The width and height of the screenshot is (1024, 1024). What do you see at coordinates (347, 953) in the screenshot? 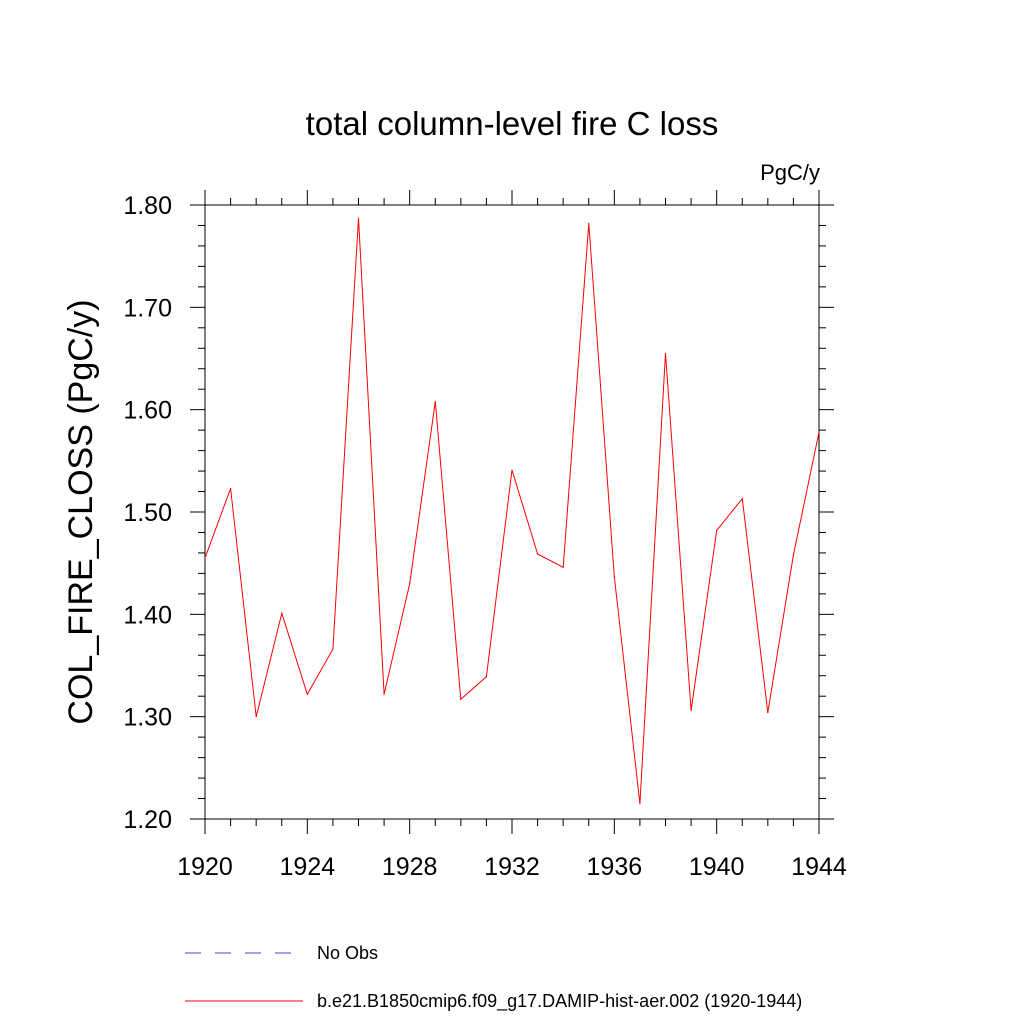
I see `legend-label-1: No Obs` at bounding box center [347, 953].